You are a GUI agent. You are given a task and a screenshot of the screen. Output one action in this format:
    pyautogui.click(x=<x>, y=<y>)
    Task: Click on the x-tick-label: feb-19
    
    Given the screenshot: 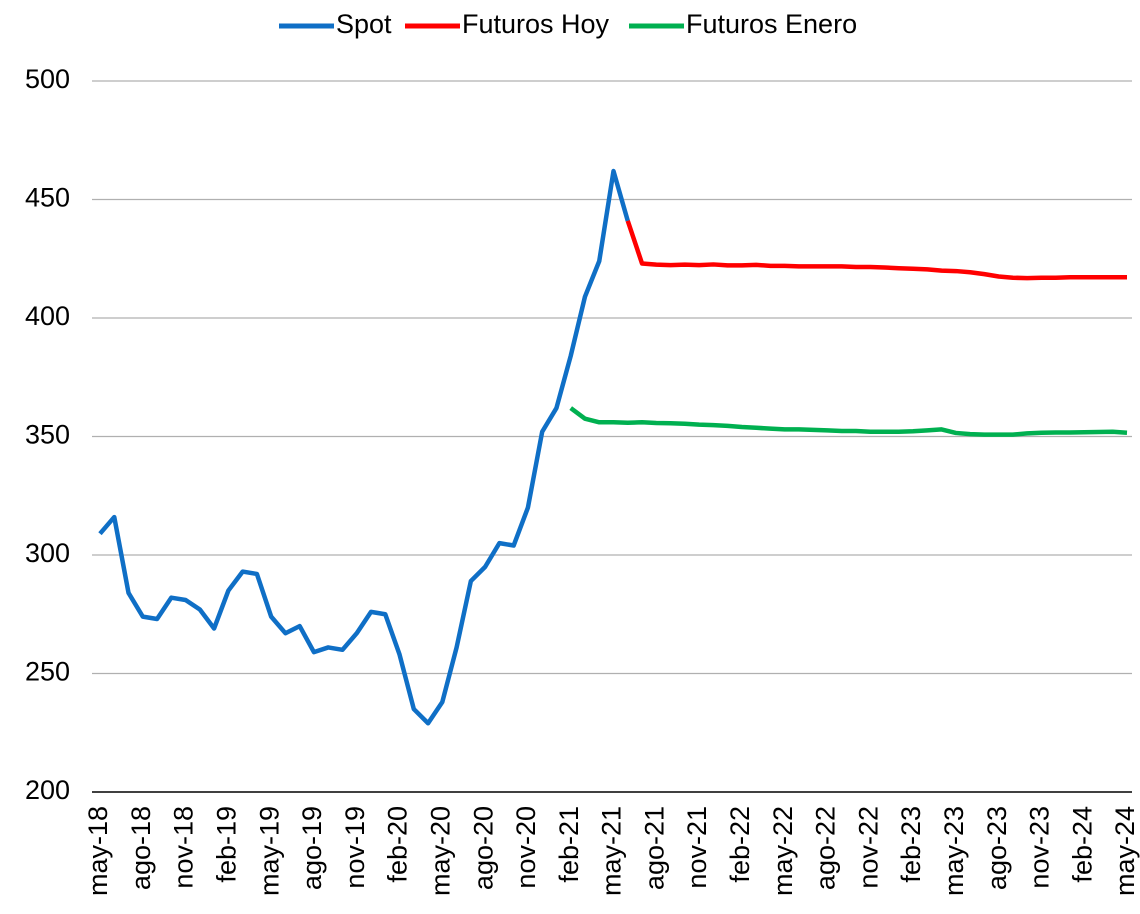 What is the action you would take?
    pyautogui.click(x=227, y=844)
    